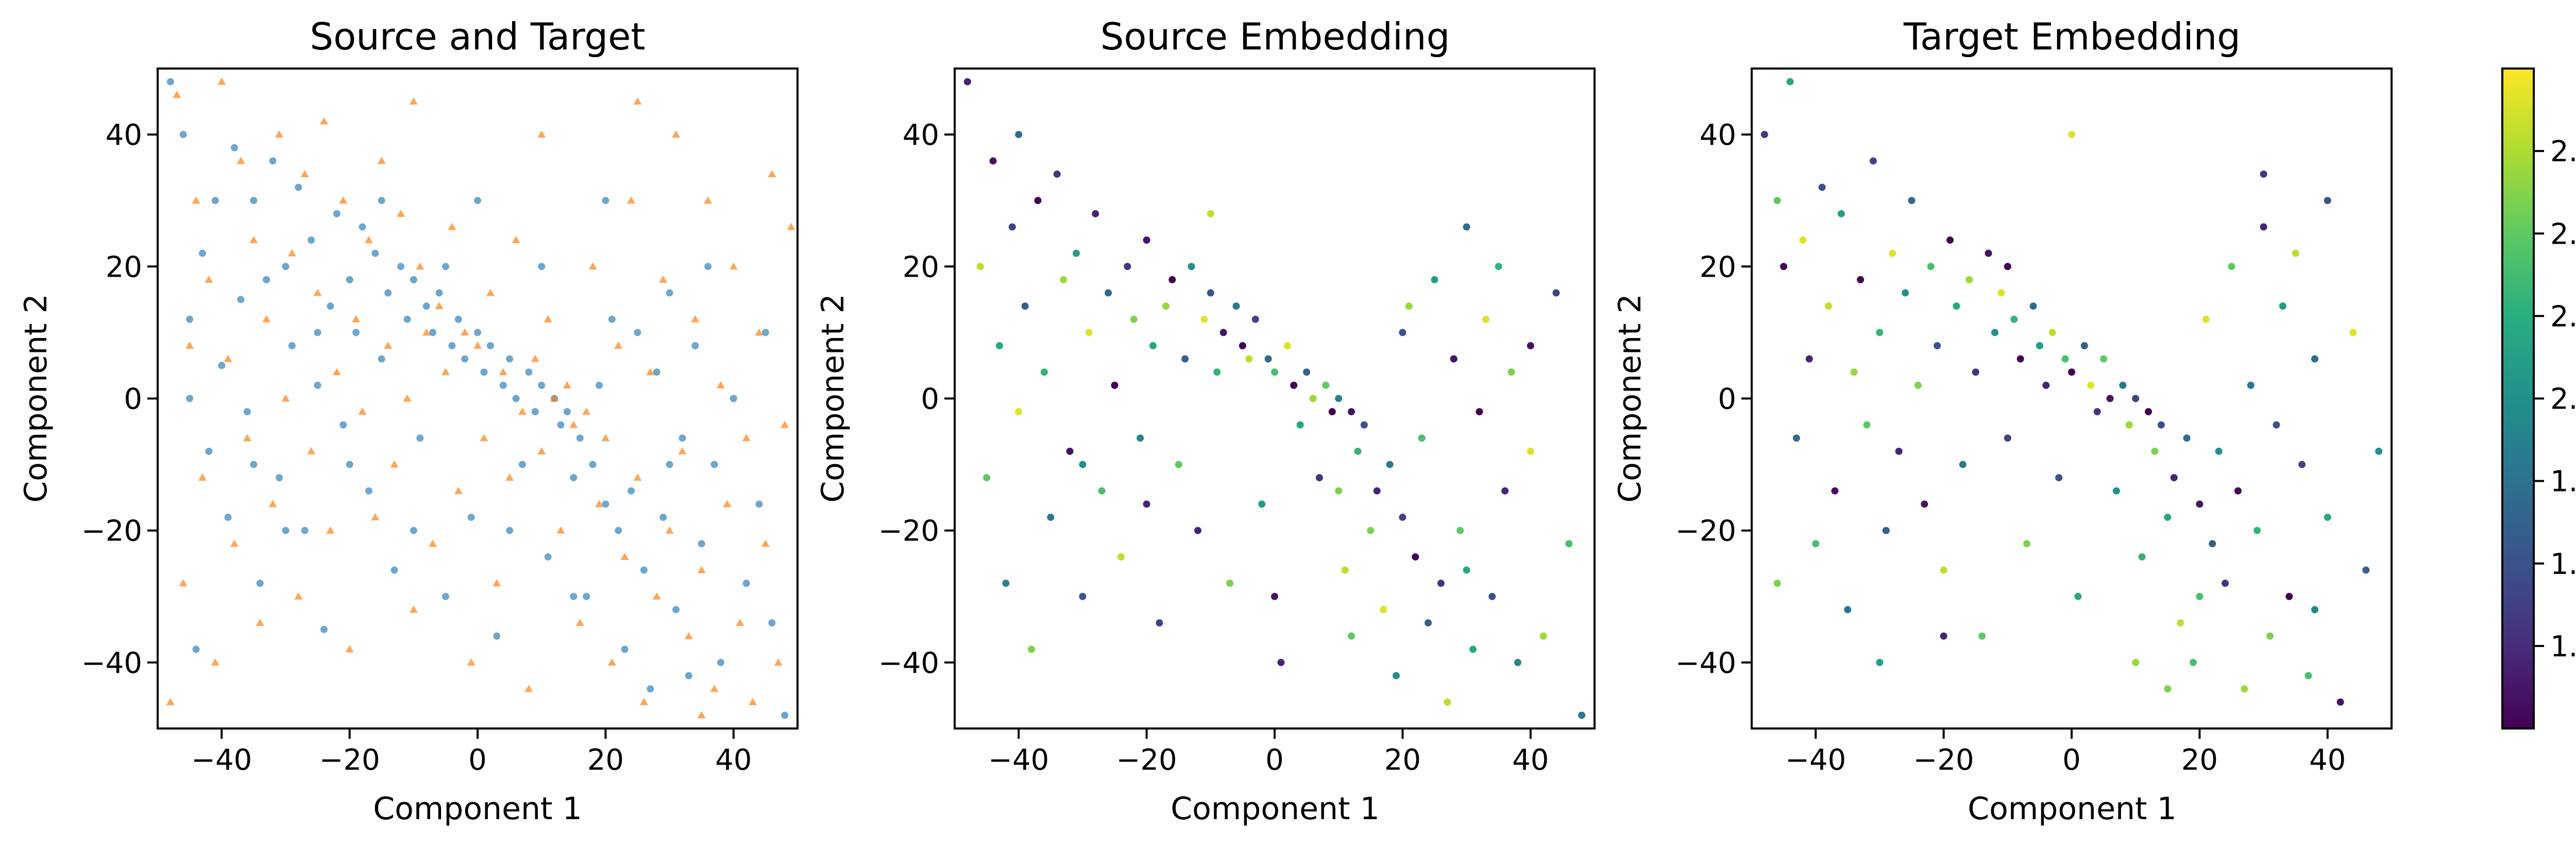 Image resolution: width=2576 pixels, height=848 pixels. What do you see at coordinates (1727, 399) in the screenshot?
I see `y-tick-label: 0` at bounding box center [1727, 399].